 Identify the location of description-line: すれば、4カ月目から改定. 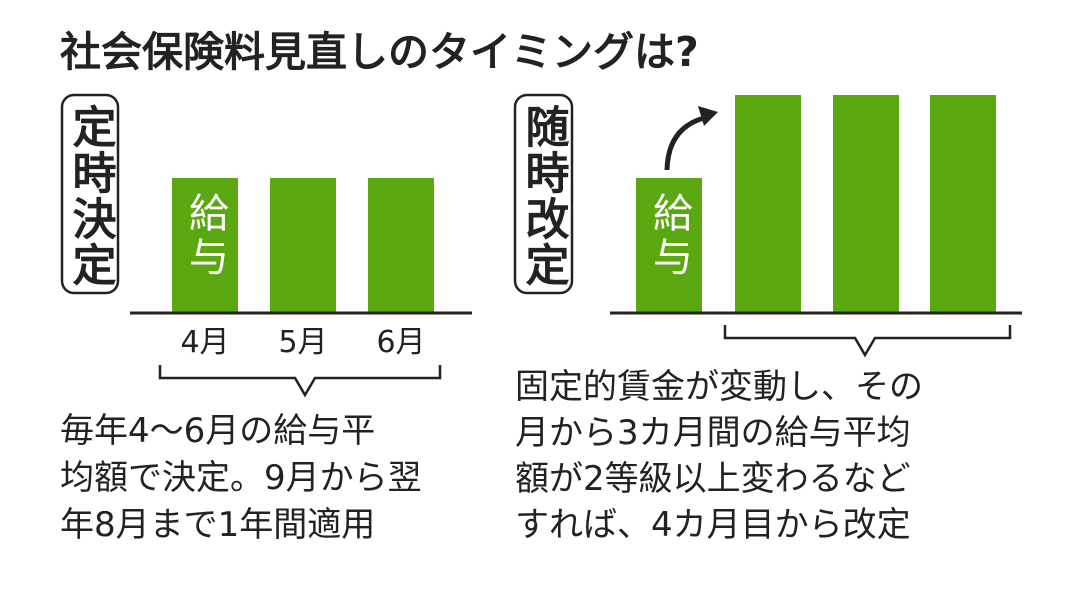
(713, 525).